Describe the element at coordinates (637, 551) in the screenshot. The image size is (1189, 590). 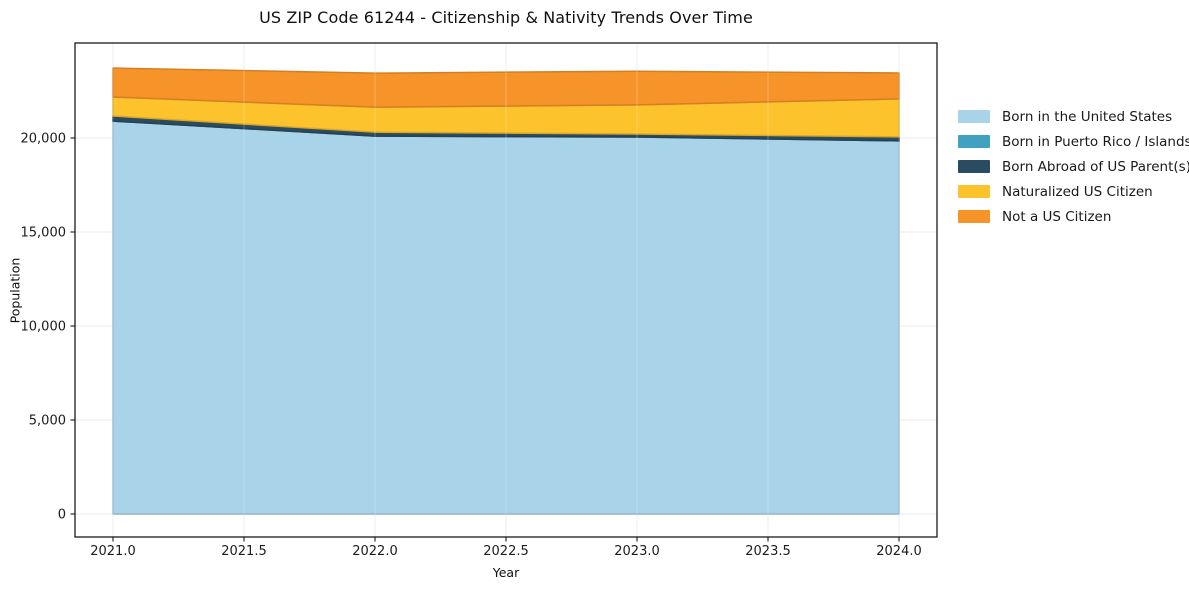
I see `x-tick-label: 2023.0` at that location.